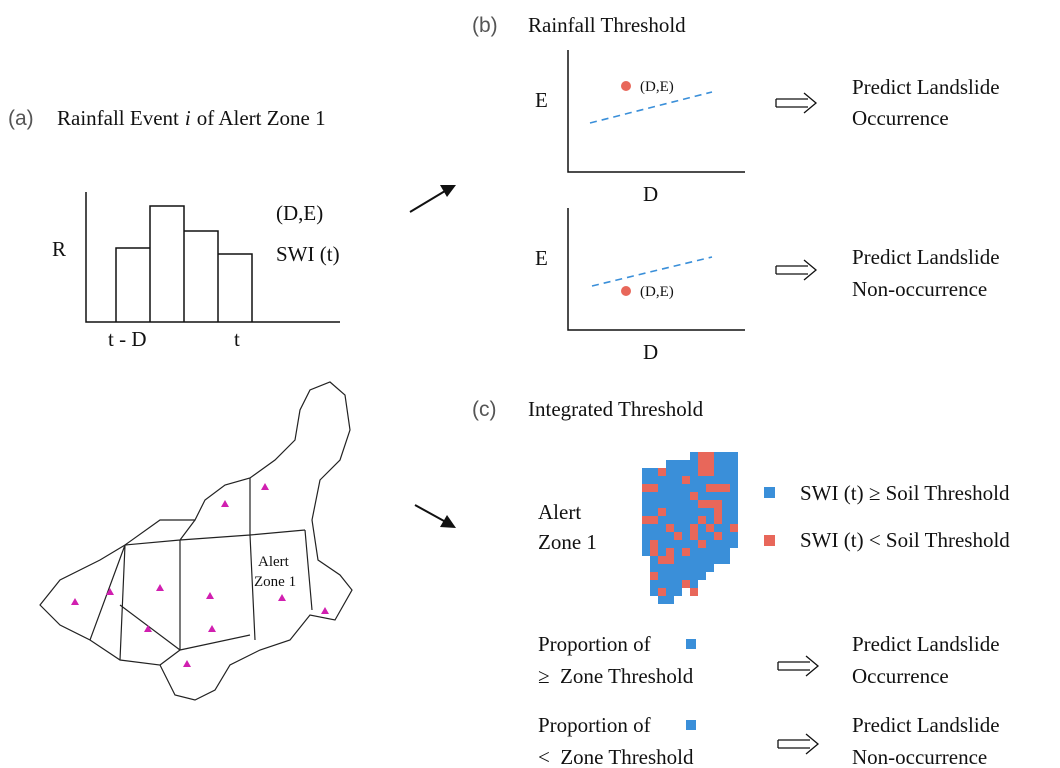 This screenshot has height=768, width=1060. What do you see at coordinates (299, 213) in the screenshot?
I see `annotation: (D,E)` at bounding box center [299, 213].